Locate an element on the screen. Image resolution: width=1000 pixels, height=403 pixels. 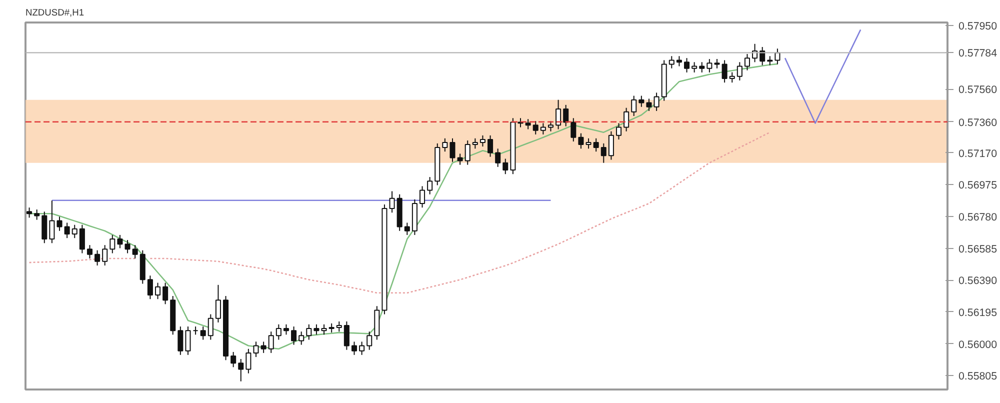
chart-title: NZDUSD#,H1 is located at coordinates (55, 13).